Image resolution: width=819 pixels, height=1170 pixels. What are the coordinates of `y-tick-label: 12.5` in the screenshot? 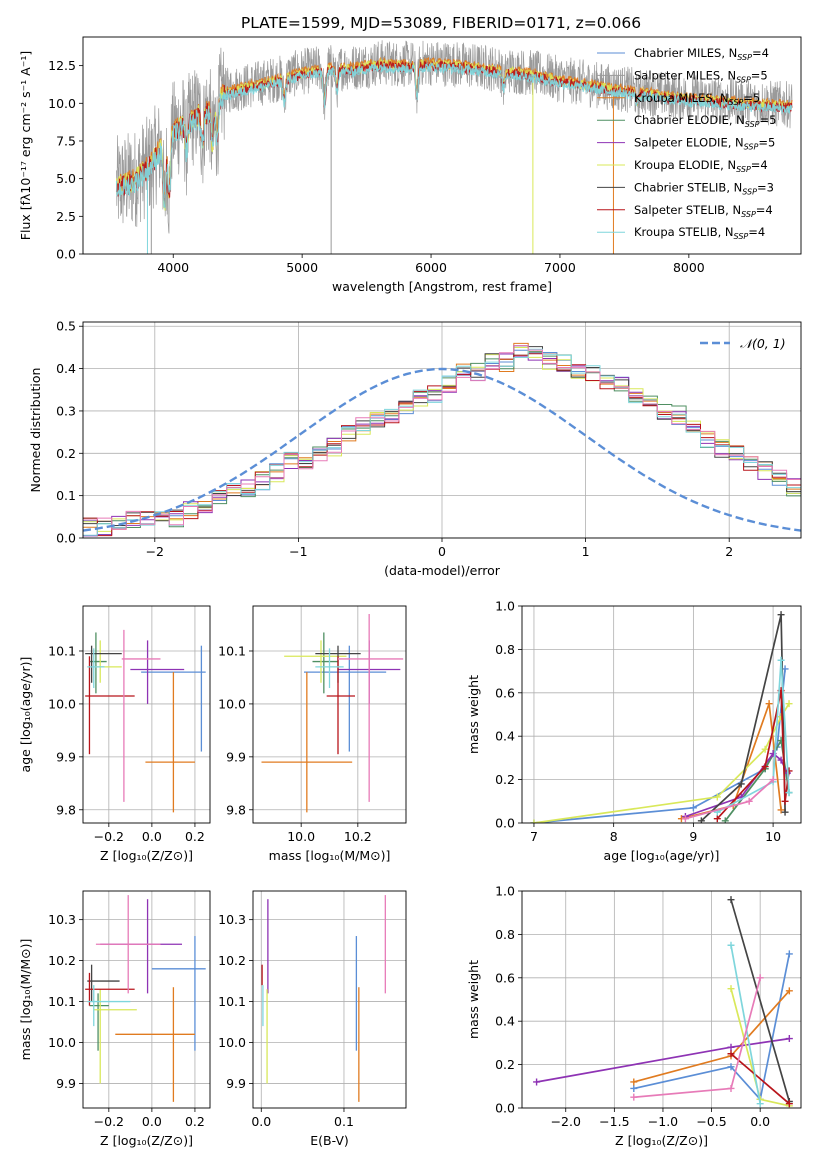 It's located at (62, 65).